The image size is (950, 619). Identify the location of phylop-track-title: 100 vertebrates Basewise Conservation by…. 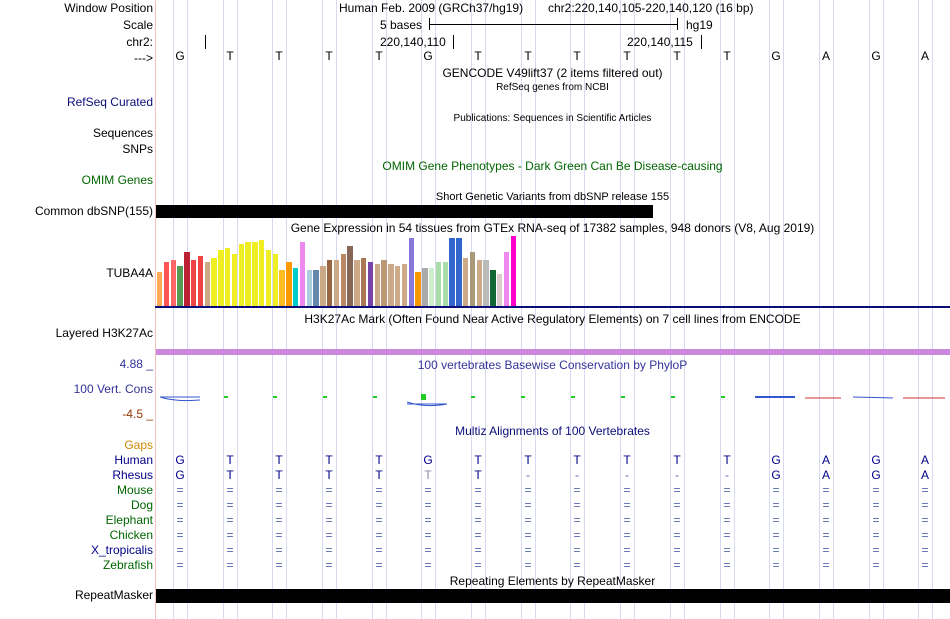
(552, 365).